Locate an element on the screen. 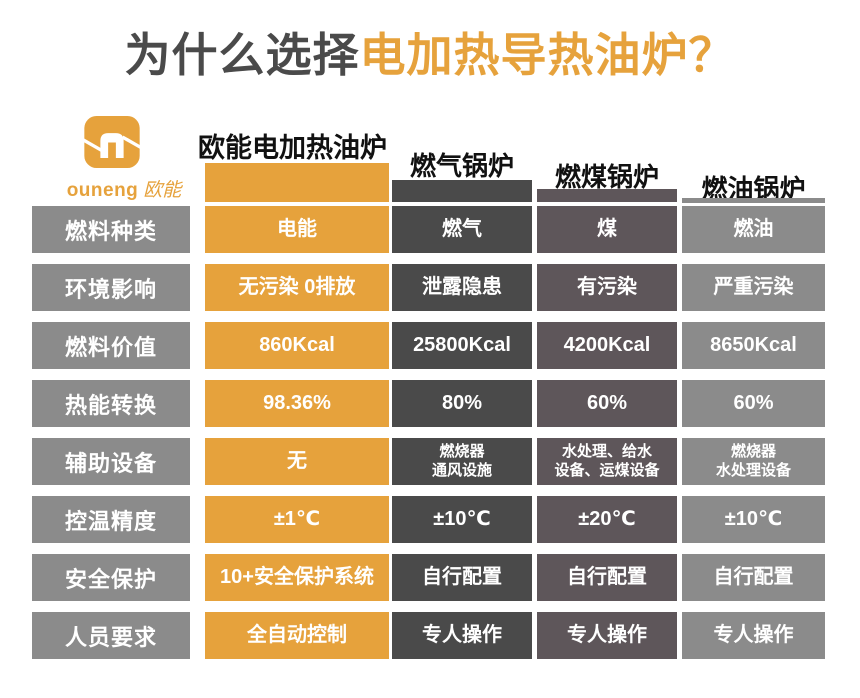  header-bar-gas-boiler is located at coordinates (462, 191).